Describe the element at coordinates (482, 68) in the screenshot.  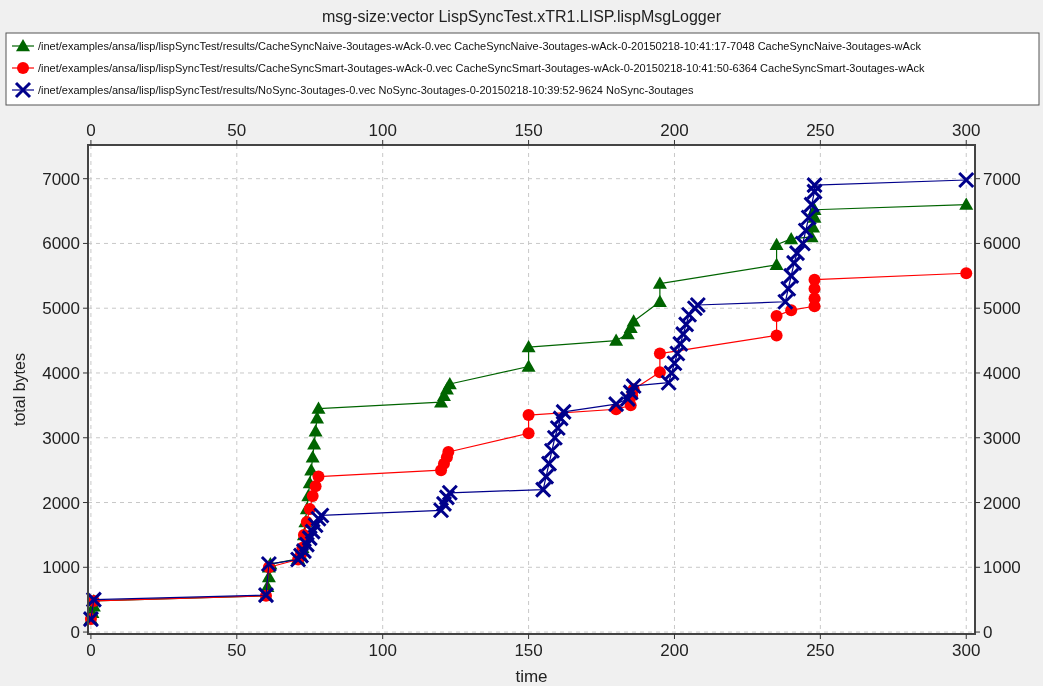
I see `legend-label: /inet/examples/ansa/lisp/lispSyncTest/results/CacheSyncSmart-3outages-wAck-0.vec CacheSyncSmart-3outages-wAck-0-20150218-10:41:50-6364 CacheSyncSmart-3outages-wAck` at that location.